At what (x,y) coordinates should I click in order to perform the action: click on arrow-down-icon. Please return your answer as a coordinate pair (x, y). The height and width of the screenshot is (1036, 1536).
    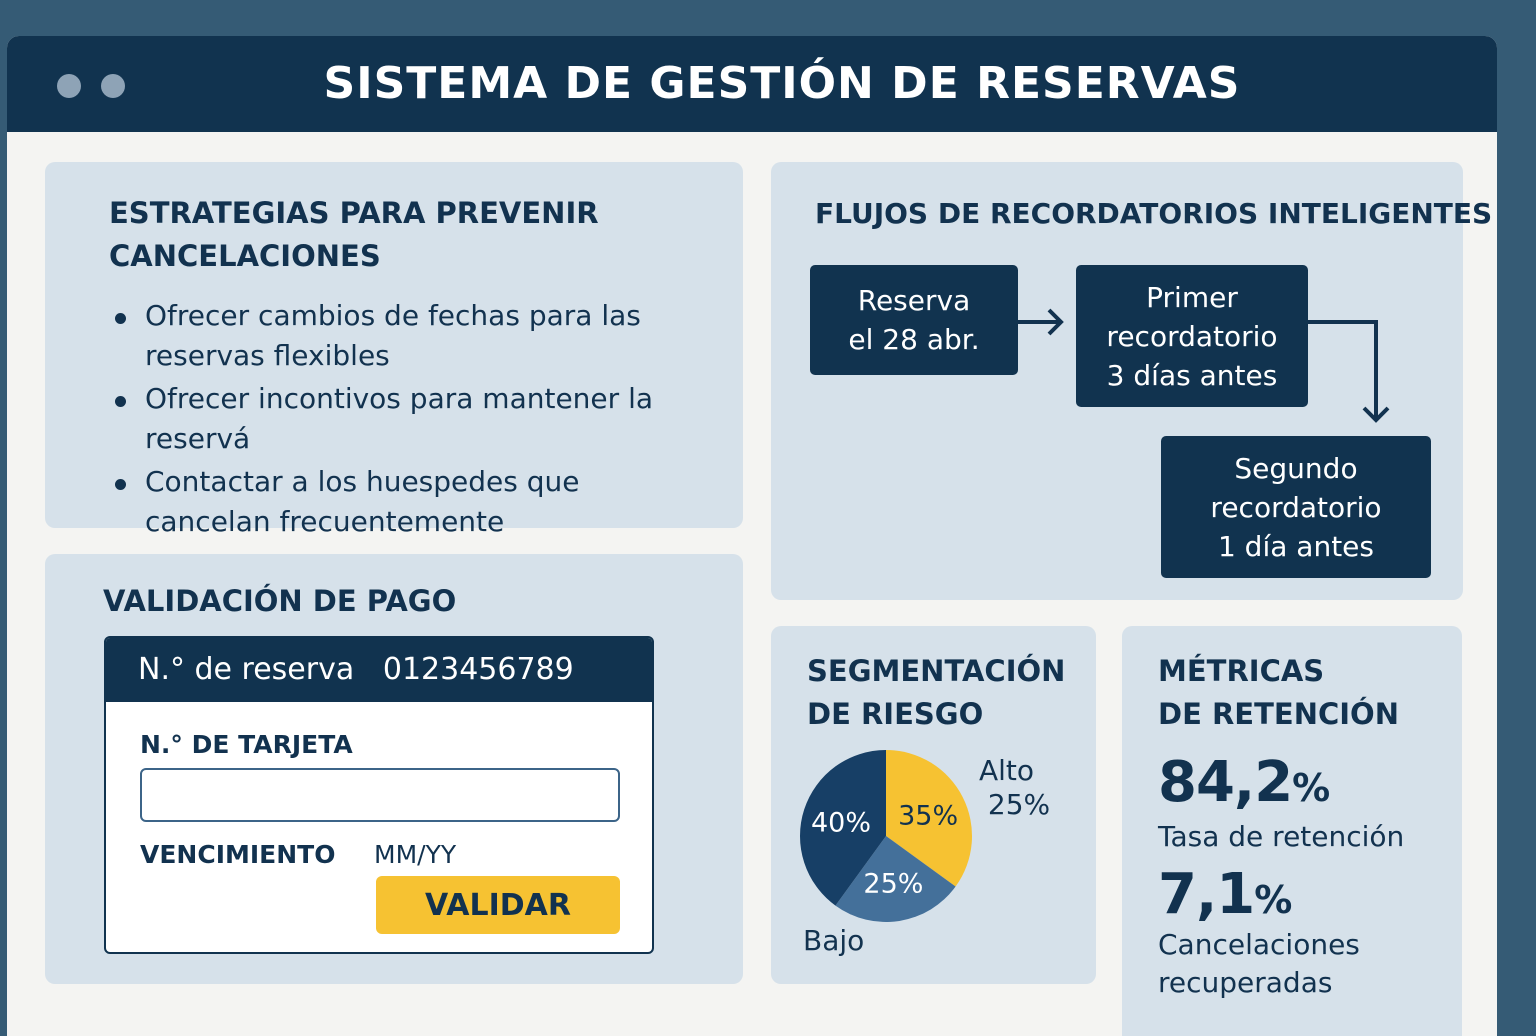
    Looking at the image, I should click on (1349, 371).